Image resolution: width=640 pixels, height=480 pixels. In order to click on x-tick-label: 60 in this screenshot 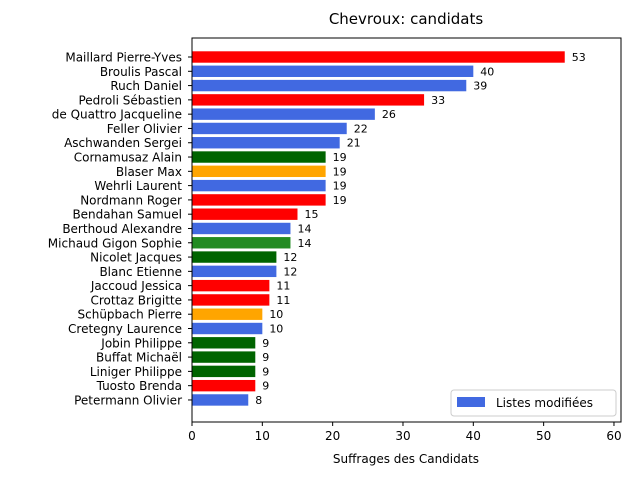, I will do `click(613, 436)`.